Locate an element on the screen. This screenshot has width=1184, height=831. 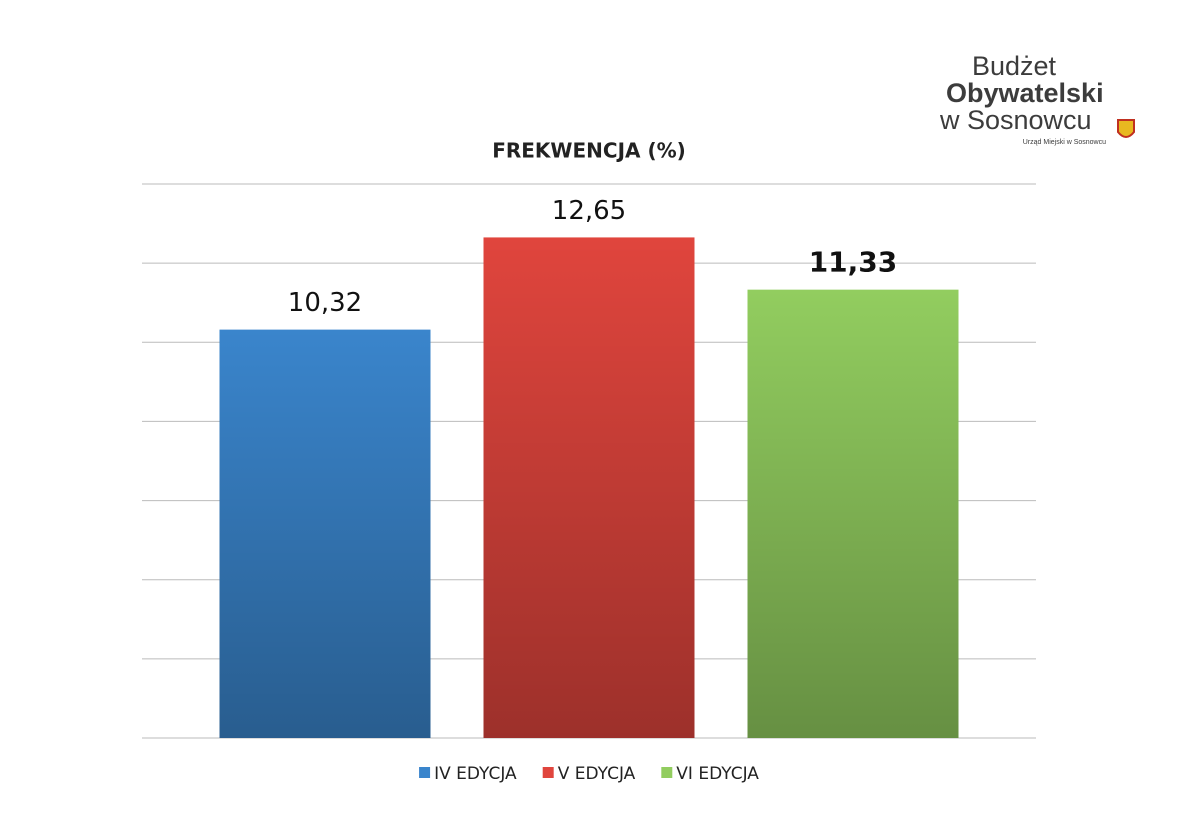
legend-label: IV EDYCJA is located at coordinates (475, 774).